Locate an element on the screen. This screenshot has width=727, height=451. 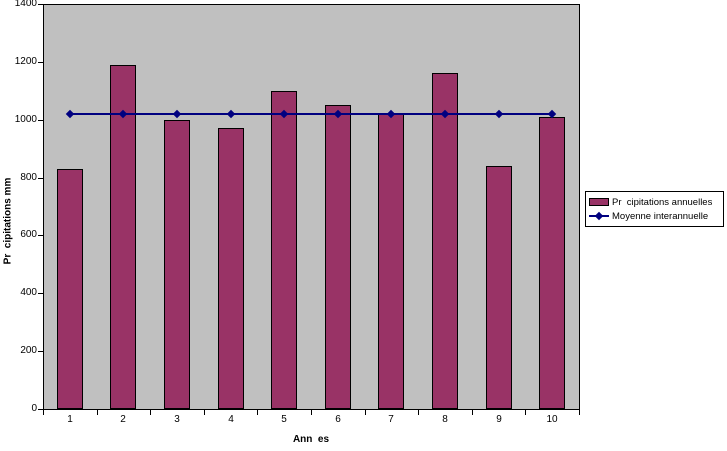
x-tick-label: 4 is located at coordinates (231, 419).